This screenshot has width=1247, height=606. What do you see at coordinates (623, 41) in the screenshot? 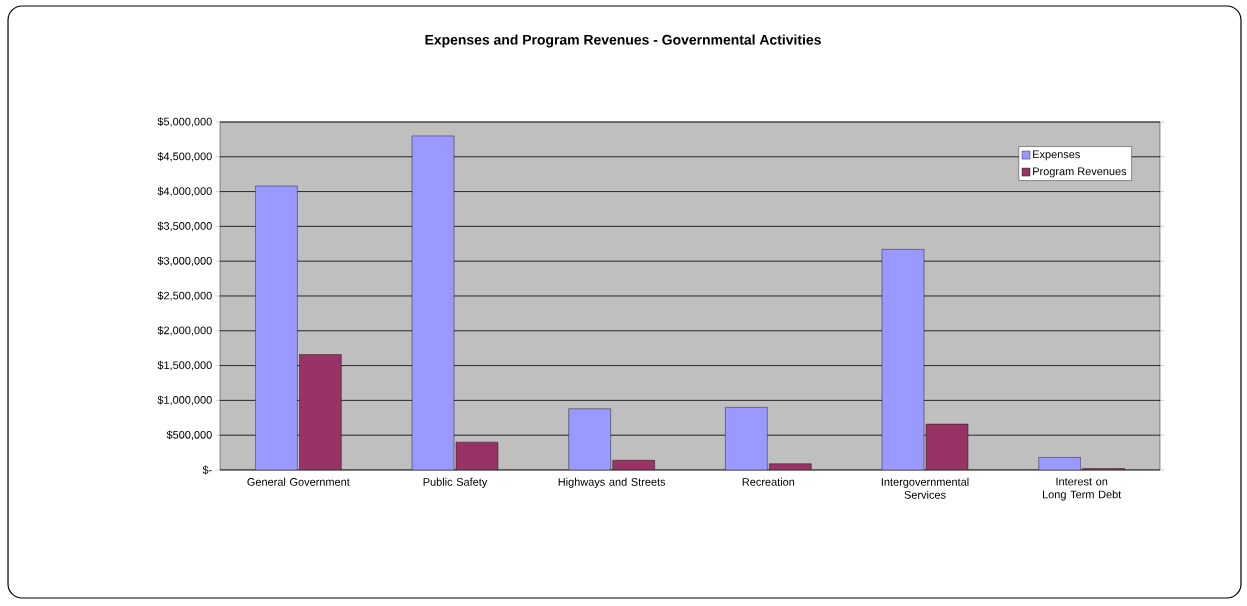
I see `chart-title: Expenses and Program Revenues - Governmental Activities` at bounding box center [623, 41].